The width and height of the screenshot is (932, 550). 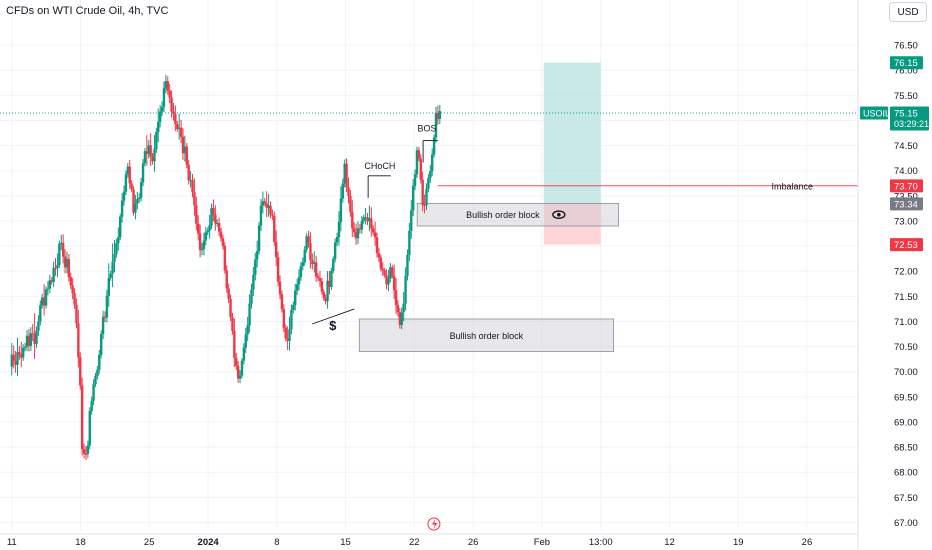 What do you see at coordinates (429, 540) in the screenshot?
I see `time-axis: 11 18 25 2024 8 15 22 26 Feb 13:00 12 19 26` at bounding box center [429, 540].